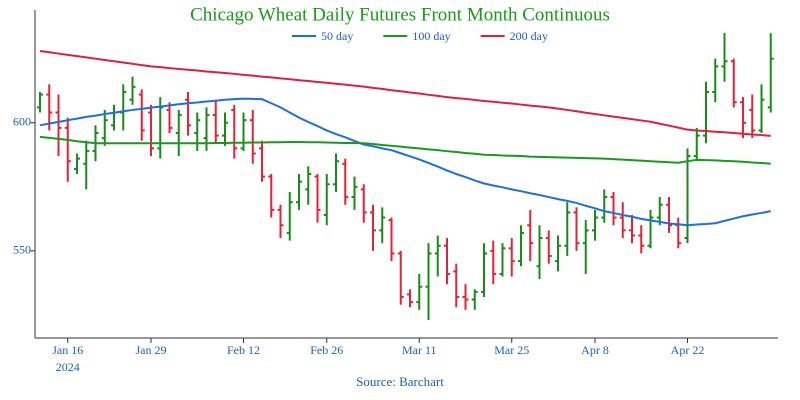  I want to click on legend-label: 200 day, so click(529, 36).